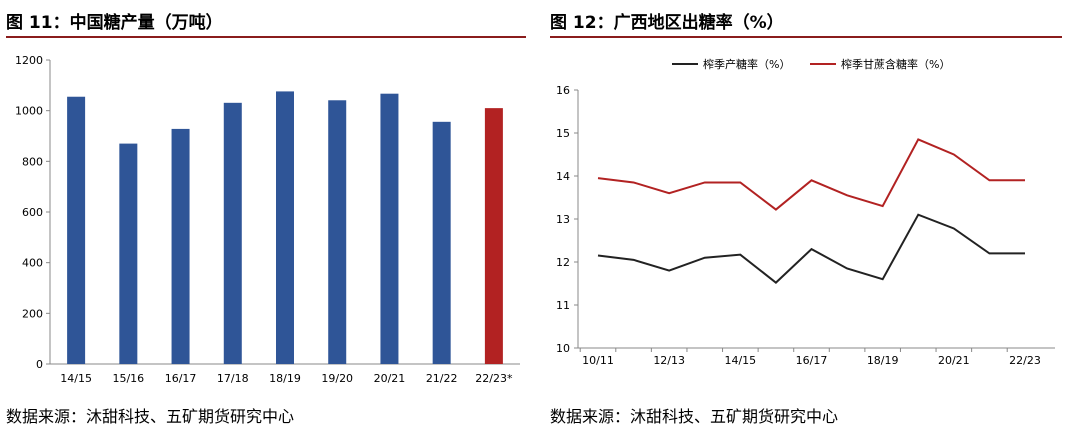 This screenshot has width=1070, height=436. I want to click on data-source-left: 数据来源：沐甜科技、五矿期货研究中心, so click(150, 416).